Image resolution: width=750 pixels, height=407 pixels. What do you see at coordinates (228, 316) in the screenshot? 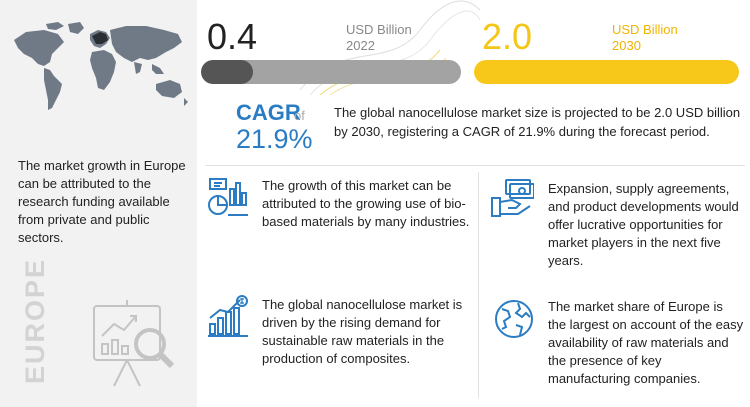
I see `growth-bars-dollar-icon` at bounding box center [228, 316].